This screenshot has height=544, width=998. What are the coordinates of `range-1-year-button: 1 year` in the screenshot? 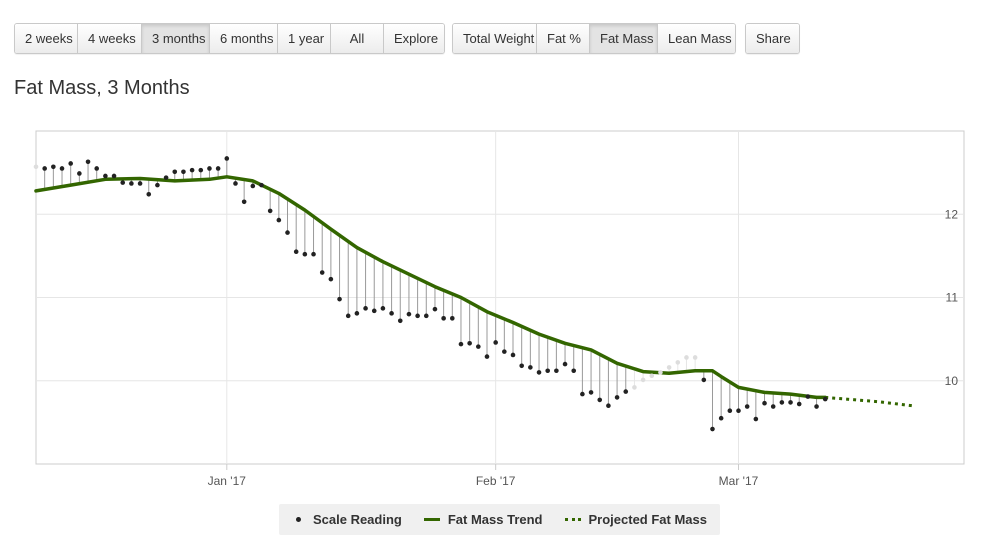 It's located at (304, 38).